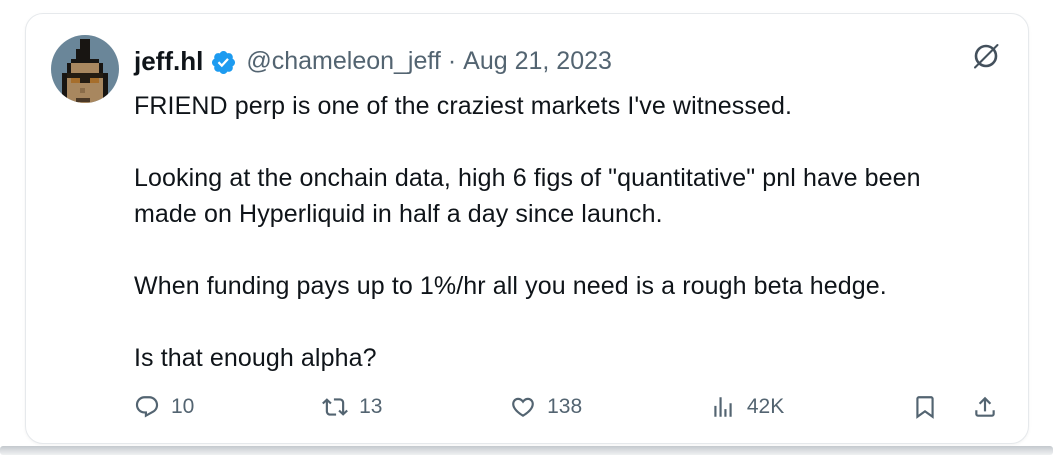 The width and height of the screenshot is (1053, 468). What do you see at coordinates (343, 61) in the screenshot?
I see `author-handle: @chameleon_jeff` at bounding box center [343, 61].